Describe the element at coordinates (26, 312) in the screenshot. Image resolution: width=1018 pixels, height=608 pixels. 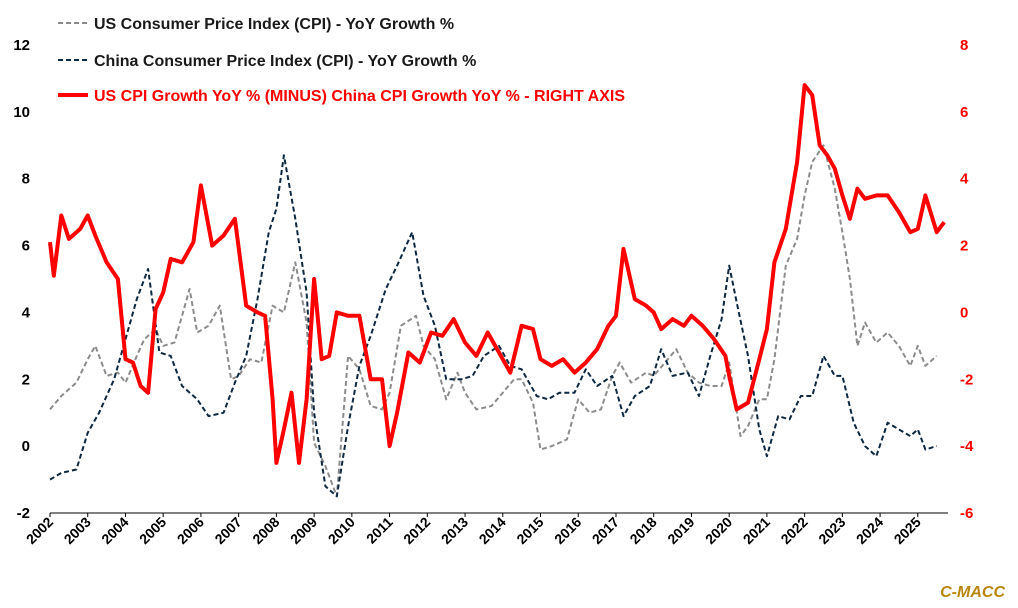
I see `y-left-tick-label: 4` at that location.